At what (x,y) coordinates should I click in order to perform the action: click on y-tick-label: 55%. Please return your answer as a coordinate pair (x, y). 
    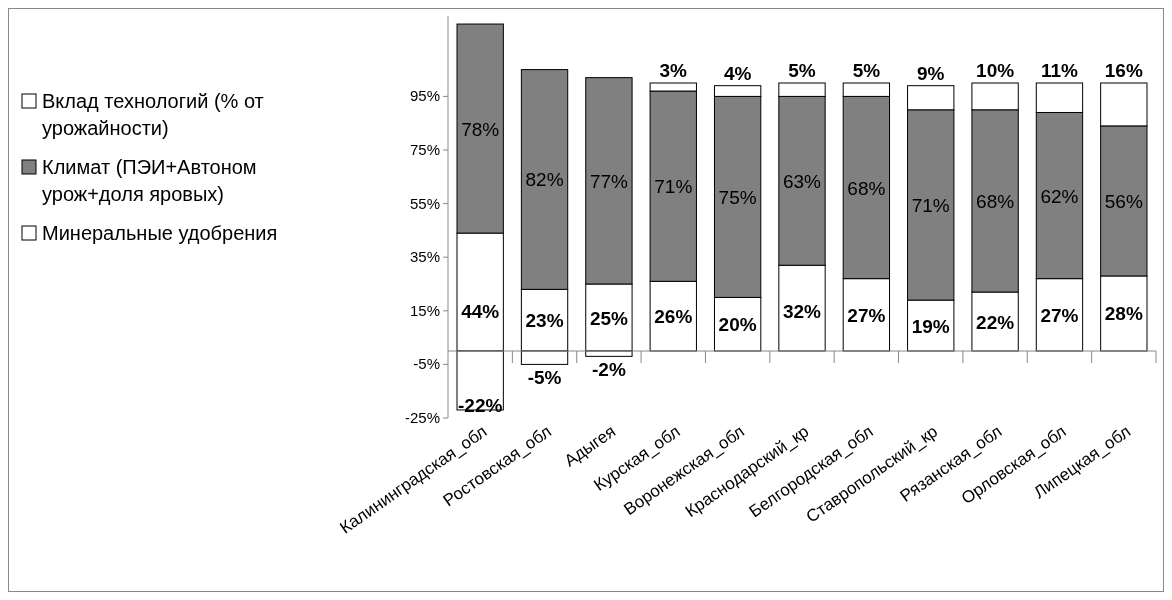
    Looking at the image, I should click on (424, 203).